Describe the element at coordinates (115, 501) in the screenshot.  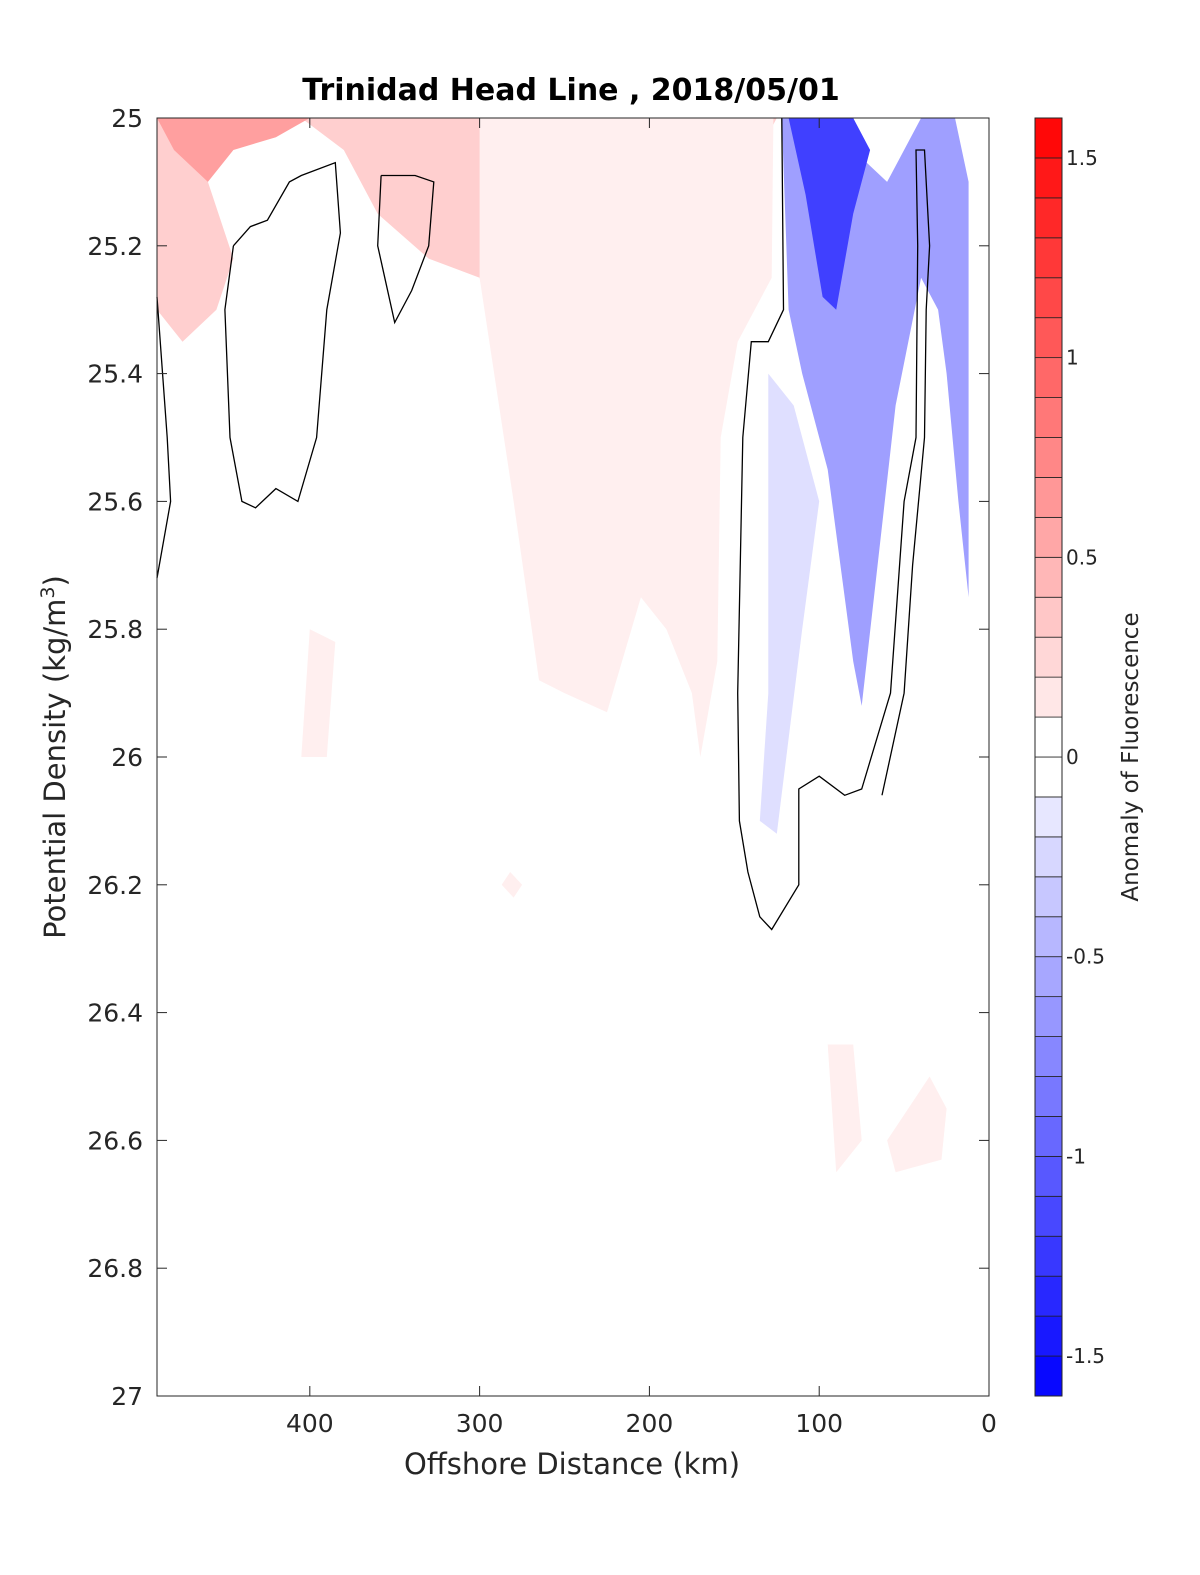
I see `y-tick-label: 25.6` at that location.